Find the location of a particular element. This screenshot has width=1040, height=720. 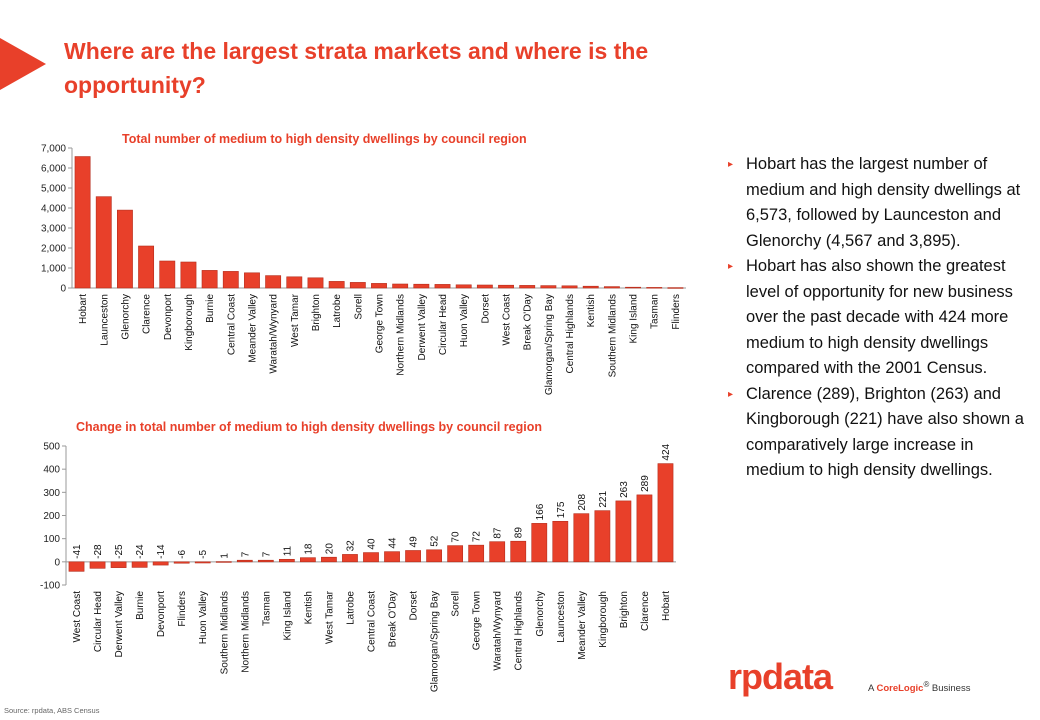

x-tick-label: Northern Midlands is located at coordinates (401, 335).